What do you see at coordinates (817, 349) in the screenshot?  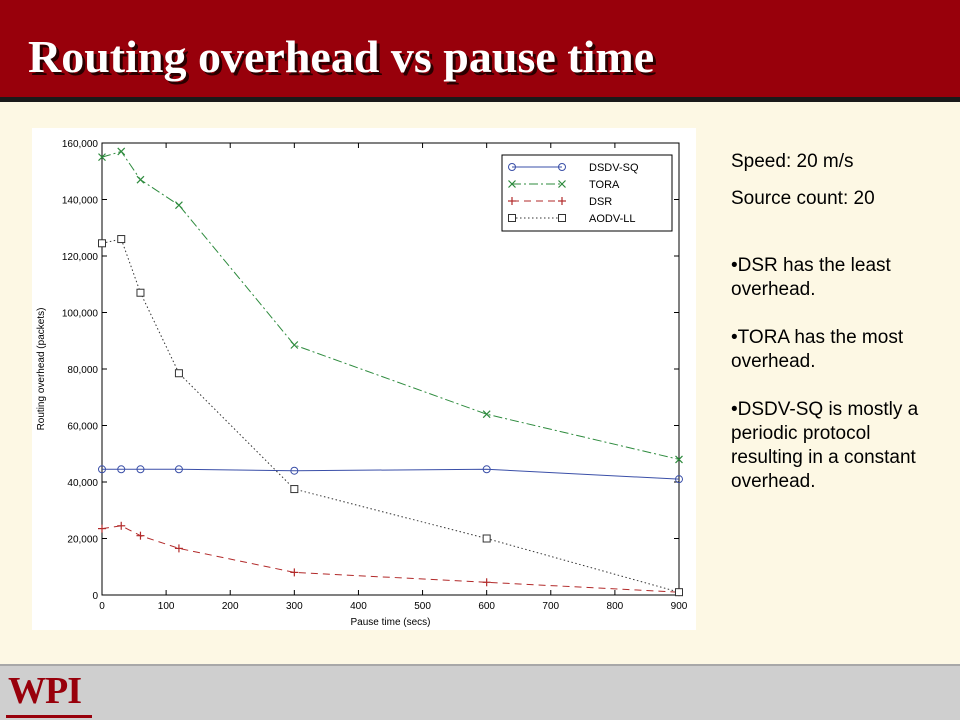 I see `bullet-item: •TORA has the most overhead.` at bounding box center [817, 349].